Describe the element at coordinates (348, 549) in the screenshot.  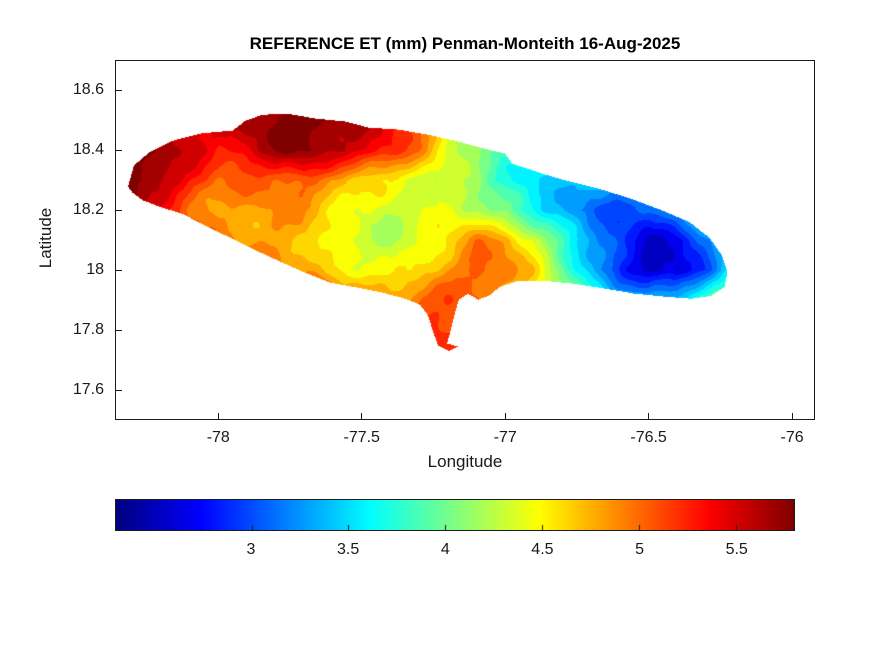
I see `colorbar-tick-label: 3.5` at that location.